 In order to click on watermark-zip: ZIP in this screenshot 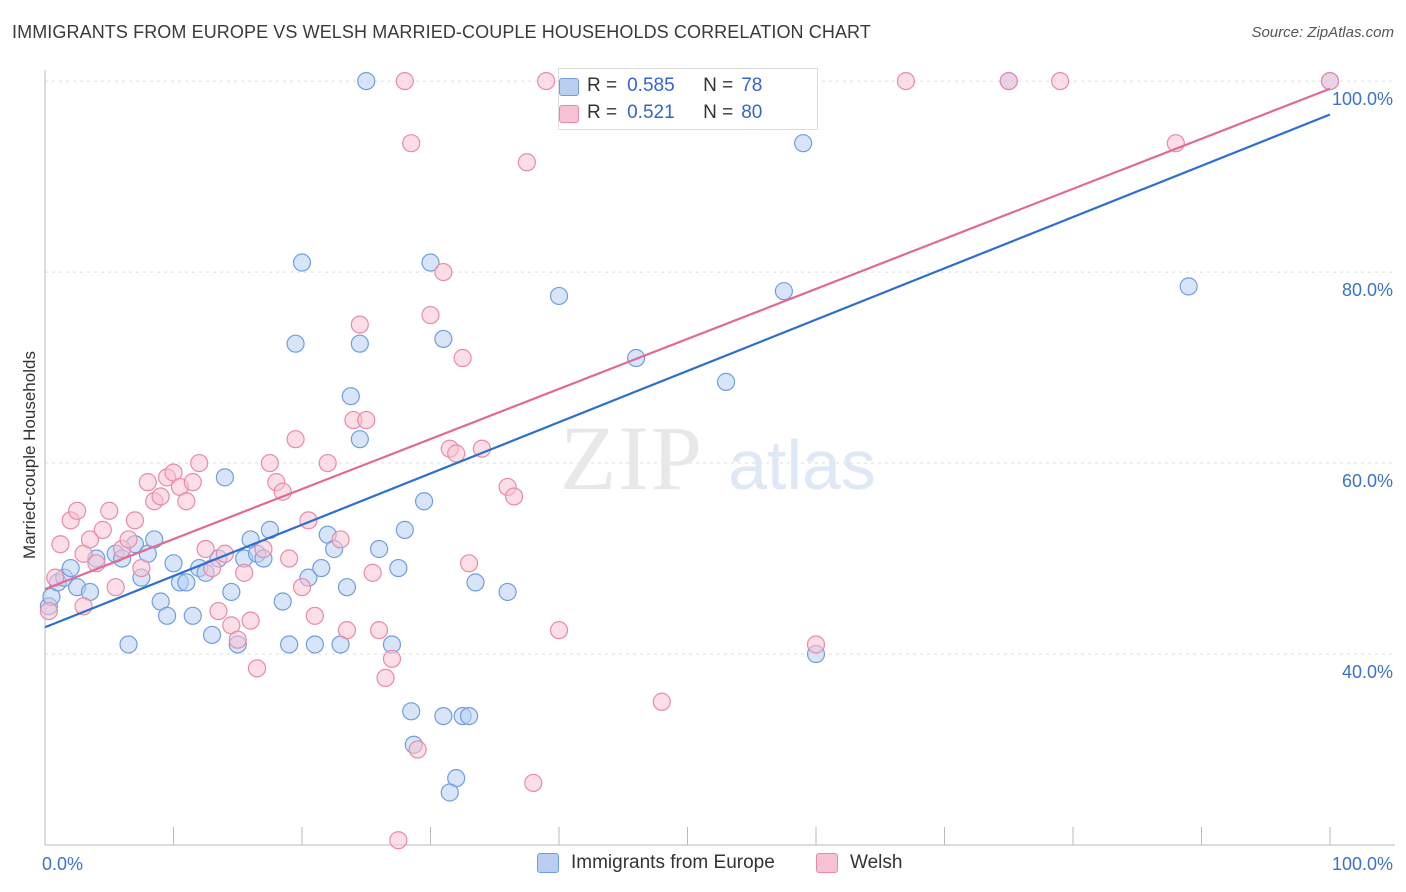, I will do `click(632, 458)`.